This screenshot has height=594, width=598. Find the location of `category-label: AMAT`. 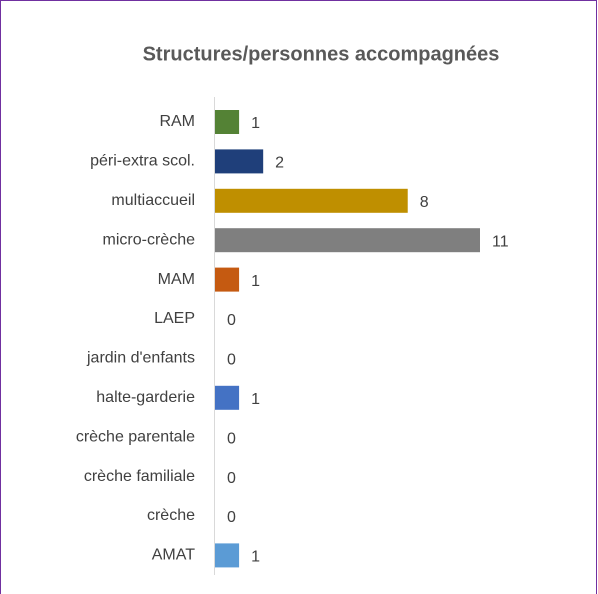

category-label: AMAT is located at coordinates (173, 555).